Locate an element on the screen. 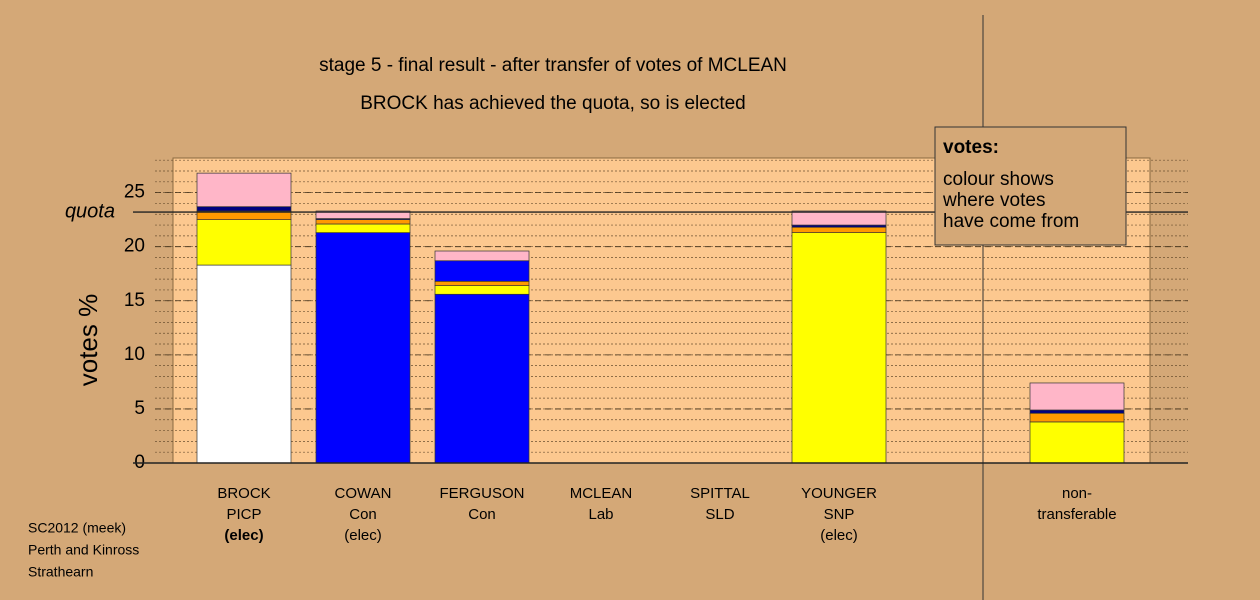  y-tick-label: 20 is located at coordinates (134, 246).